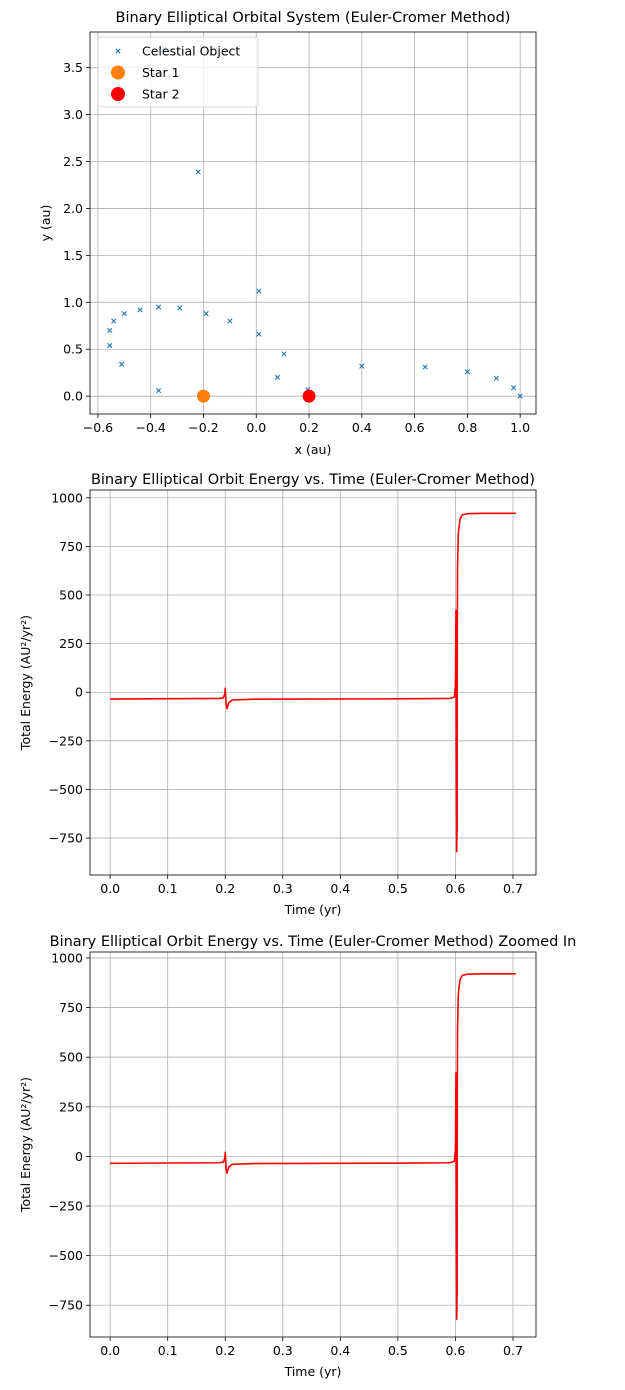  What do you see at coordinates (45, 223) in the screenshot?
I see `y-axis-label: y (au)` at bounding box center [45, 223].